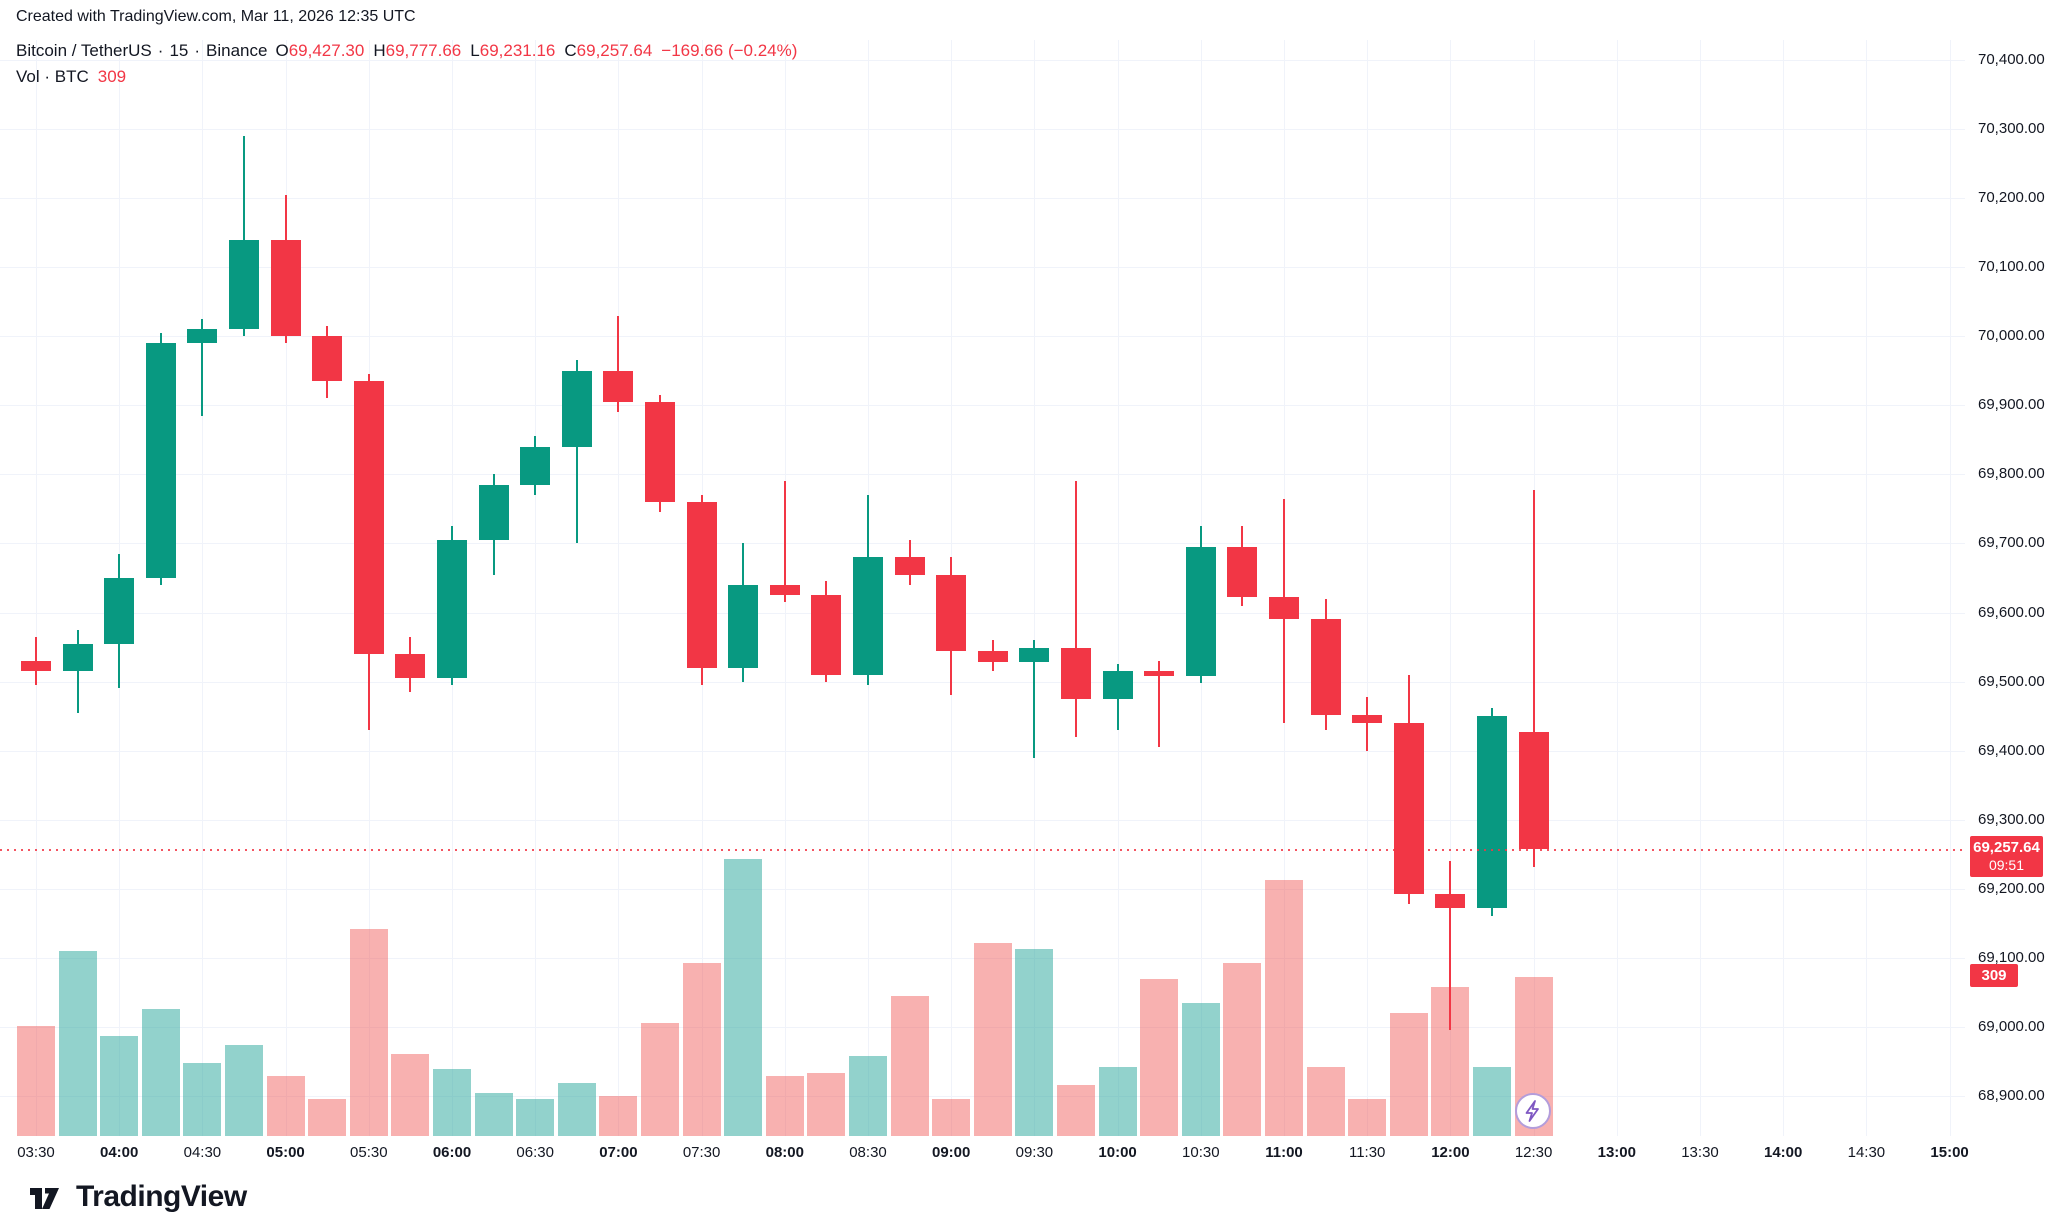 The height and width of the screenshot is (1219, 2048). What do you see at coordinates (570, 50) in the screenshot?
I see `close-label: C` at bounding box center [570, 50].